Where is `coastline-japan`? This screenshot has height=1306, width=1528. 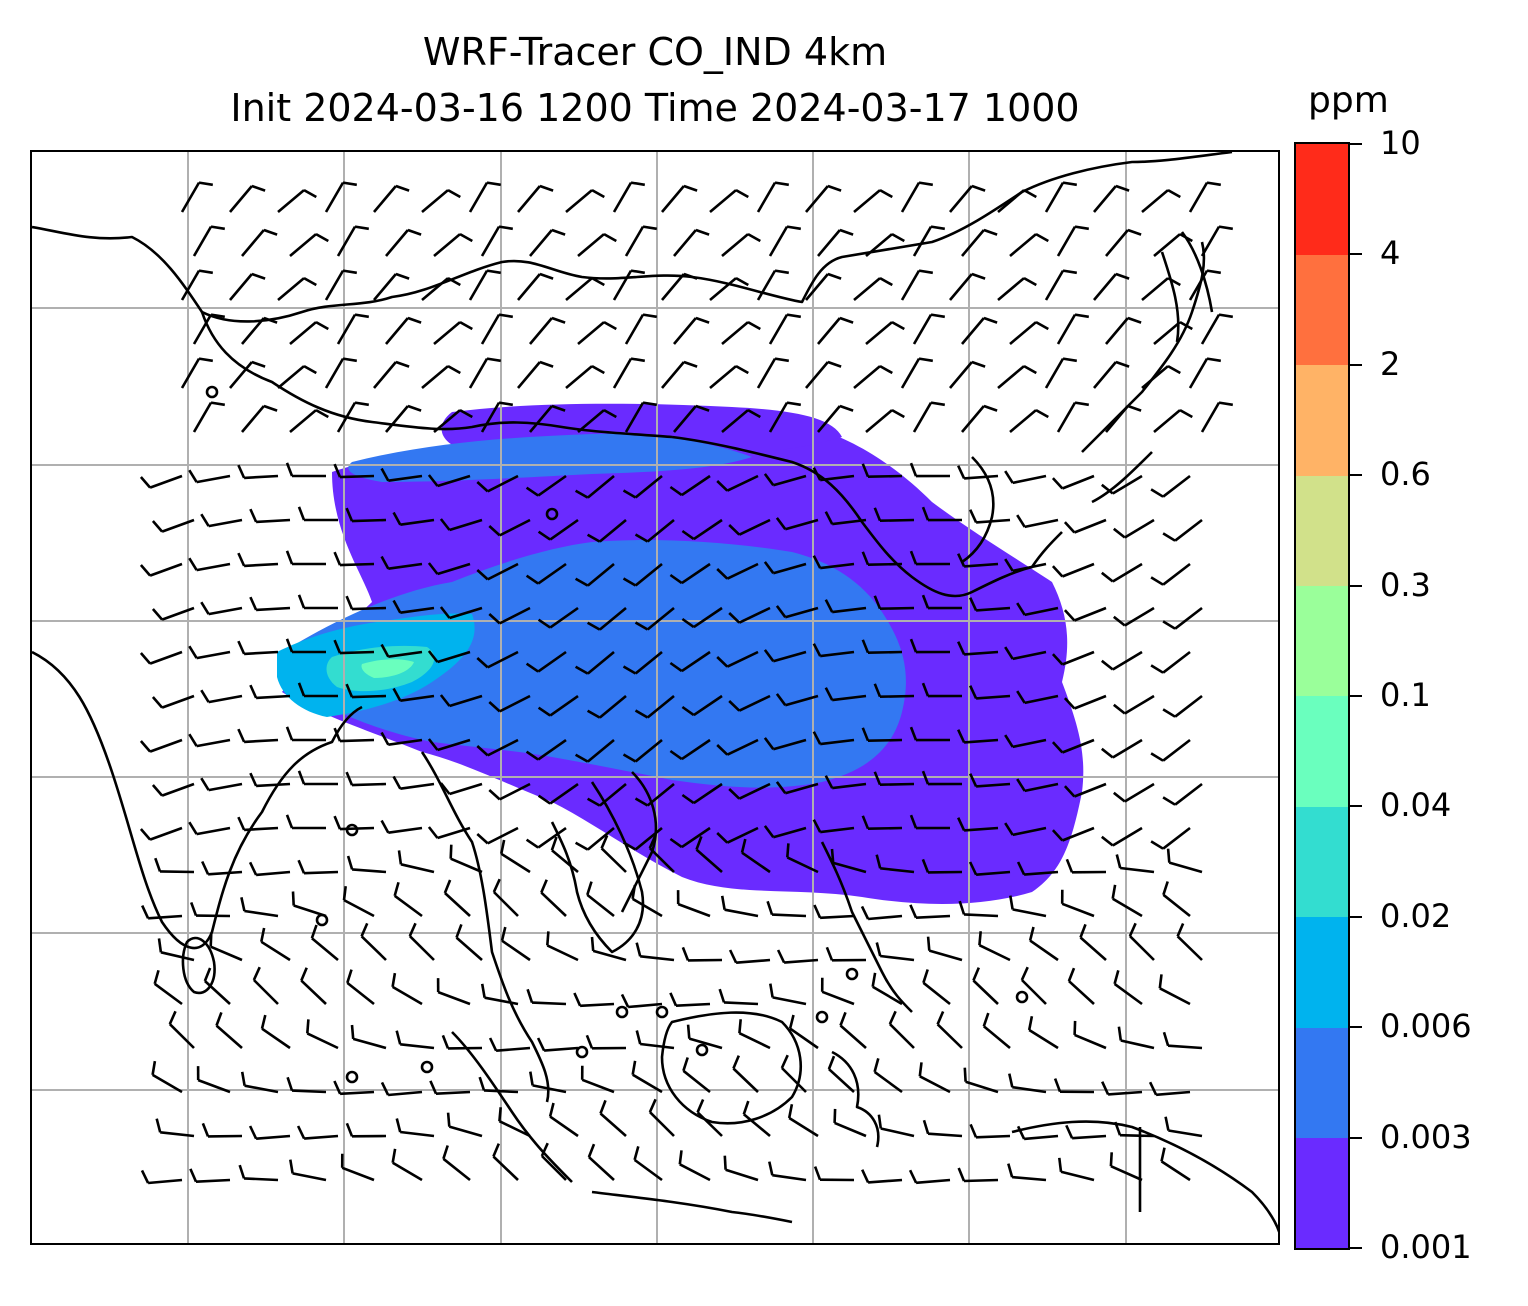 coastline-japan is located at coordinates (1143, 372).